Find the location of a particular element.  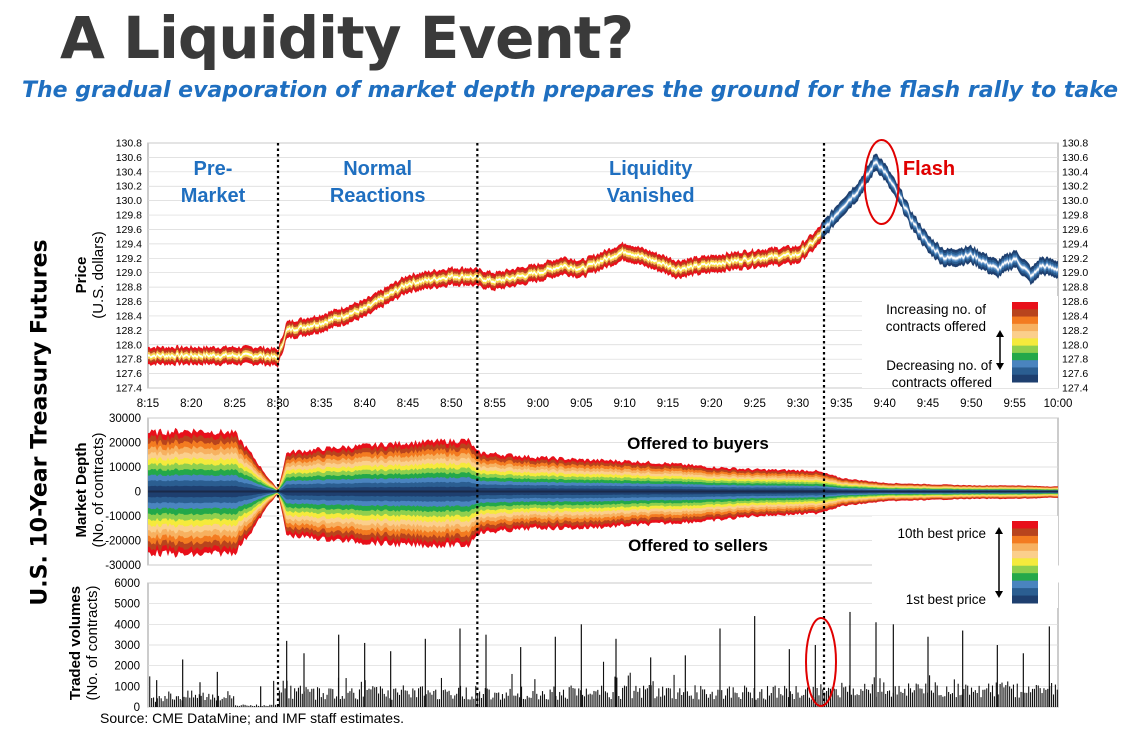

time-xtick: 9:30 is located at coordinates (798, 404).